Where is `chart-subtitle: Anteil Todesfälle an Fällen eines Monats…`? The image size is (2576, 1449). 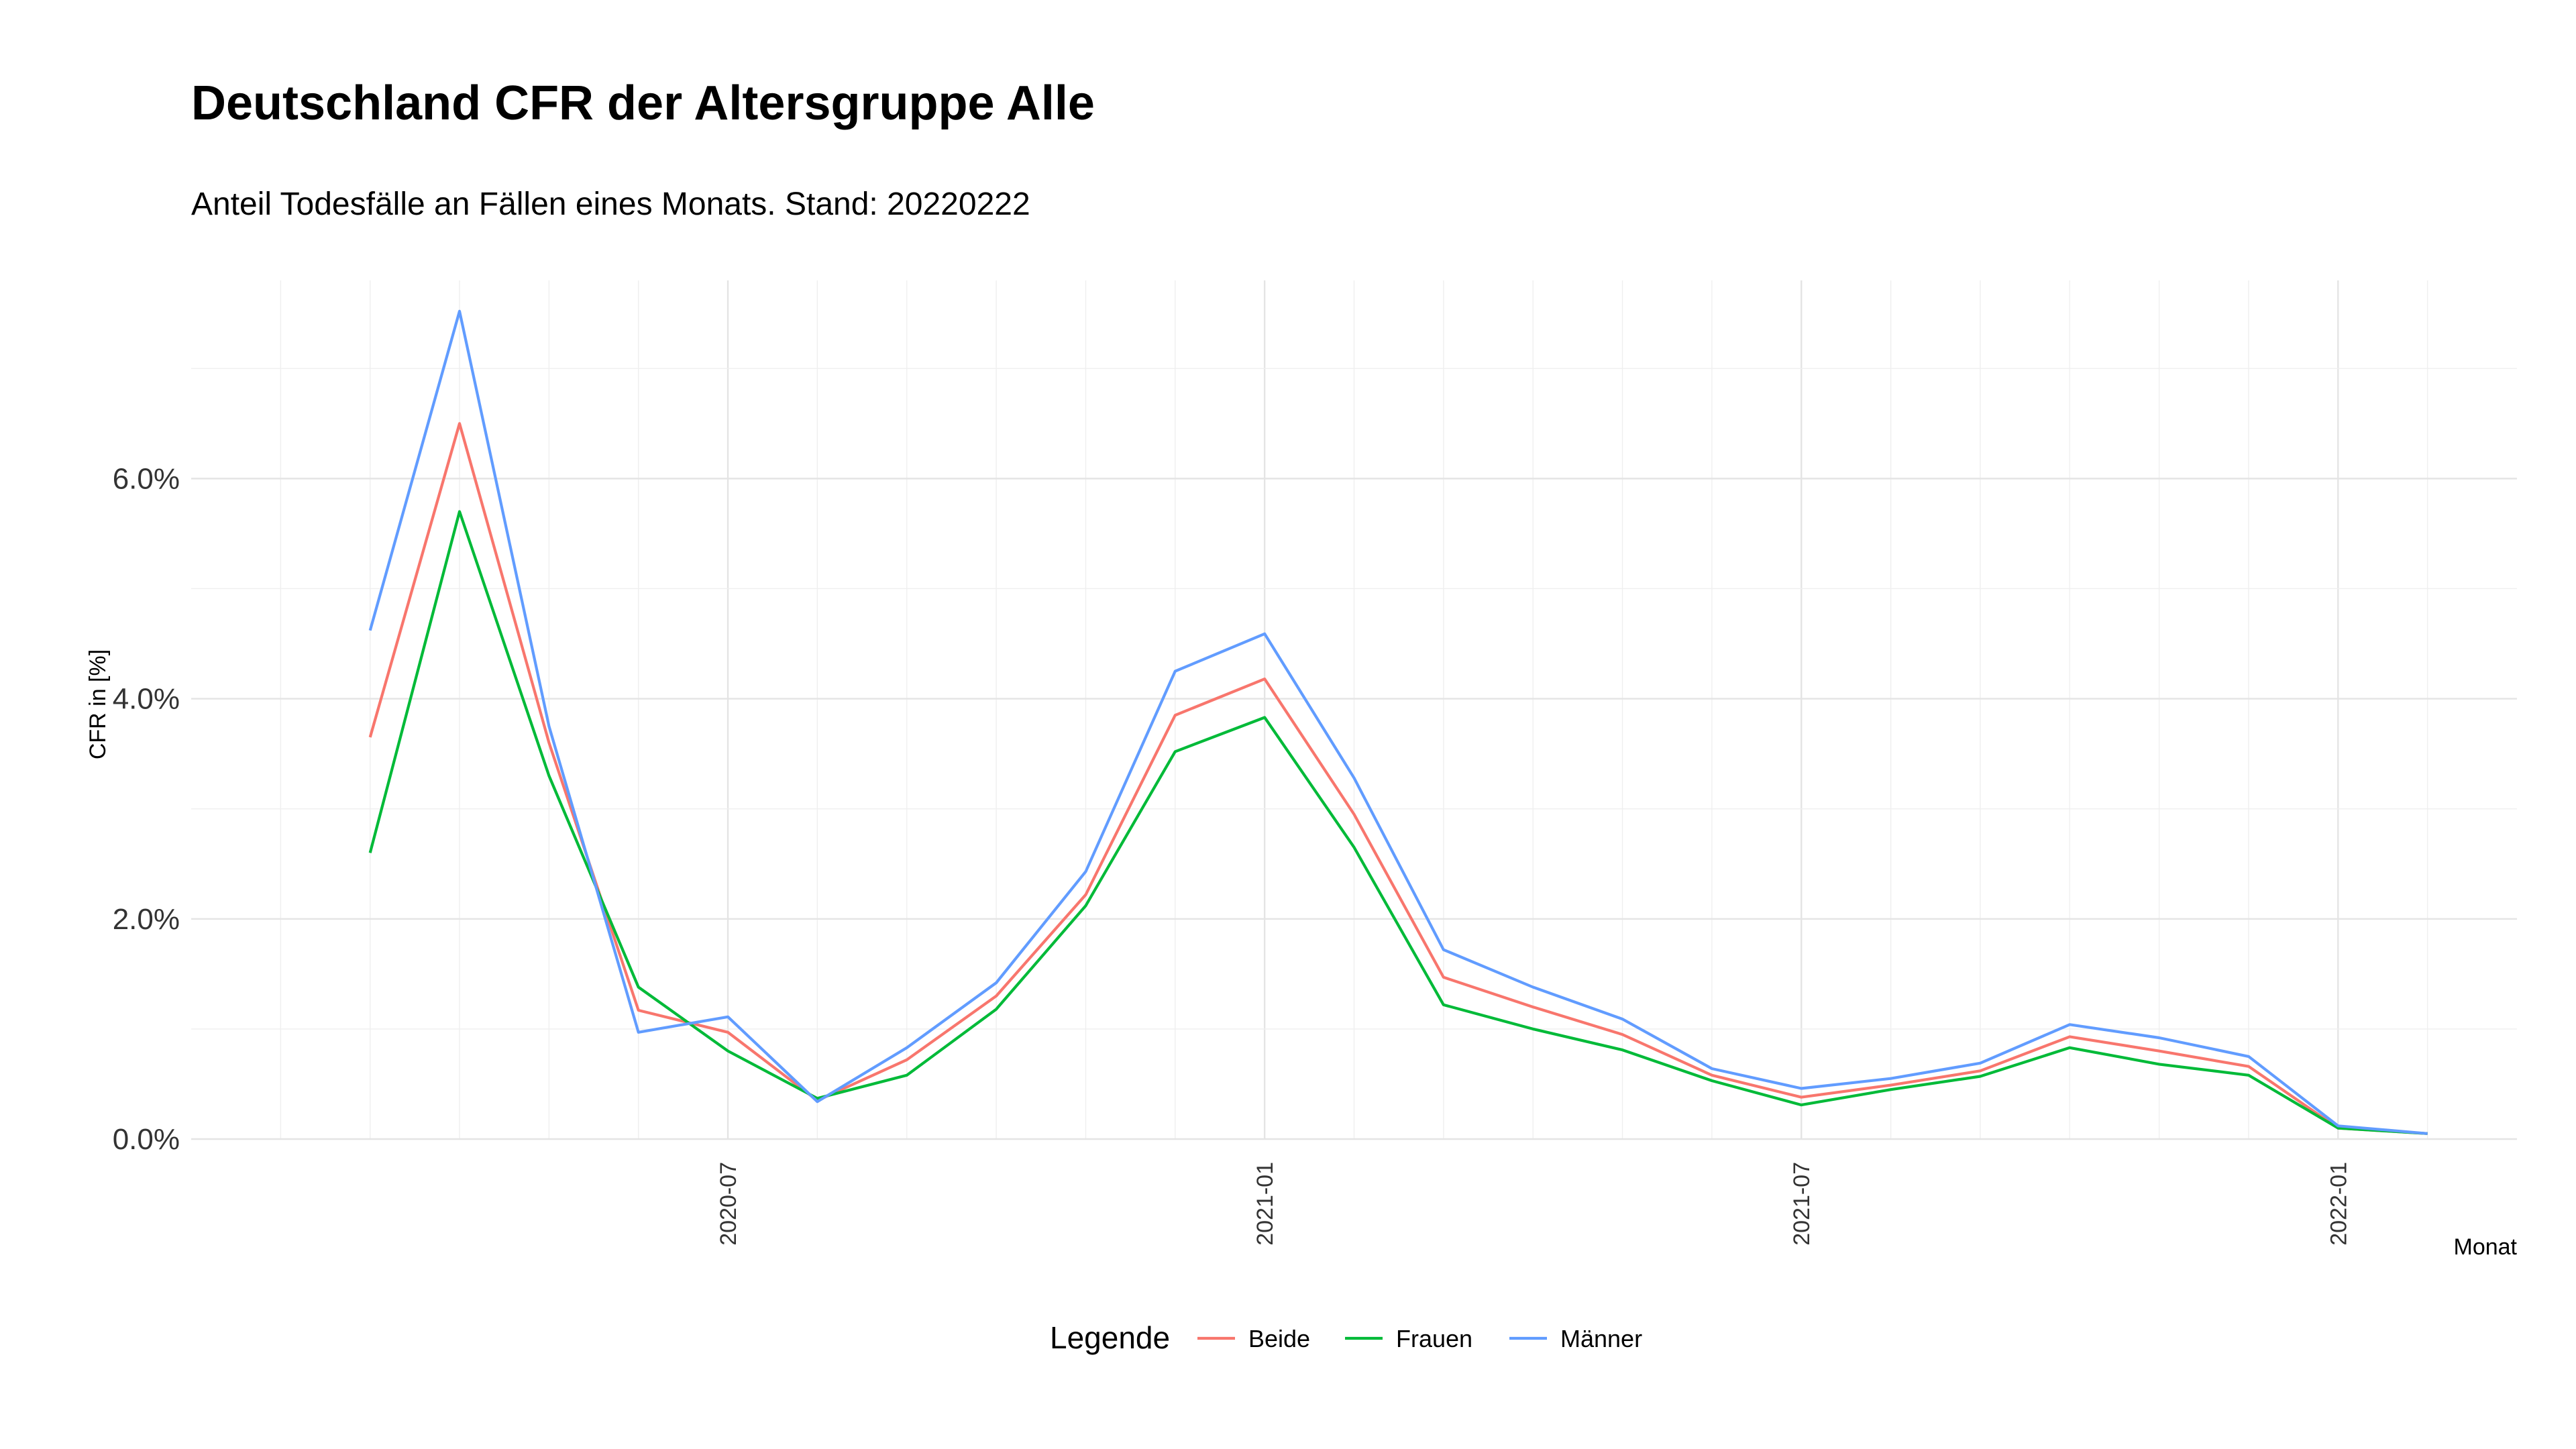
chart-subtitle: Anteil Todesfälle an Fällen eines Monats… is located at coordinates (610, 204).